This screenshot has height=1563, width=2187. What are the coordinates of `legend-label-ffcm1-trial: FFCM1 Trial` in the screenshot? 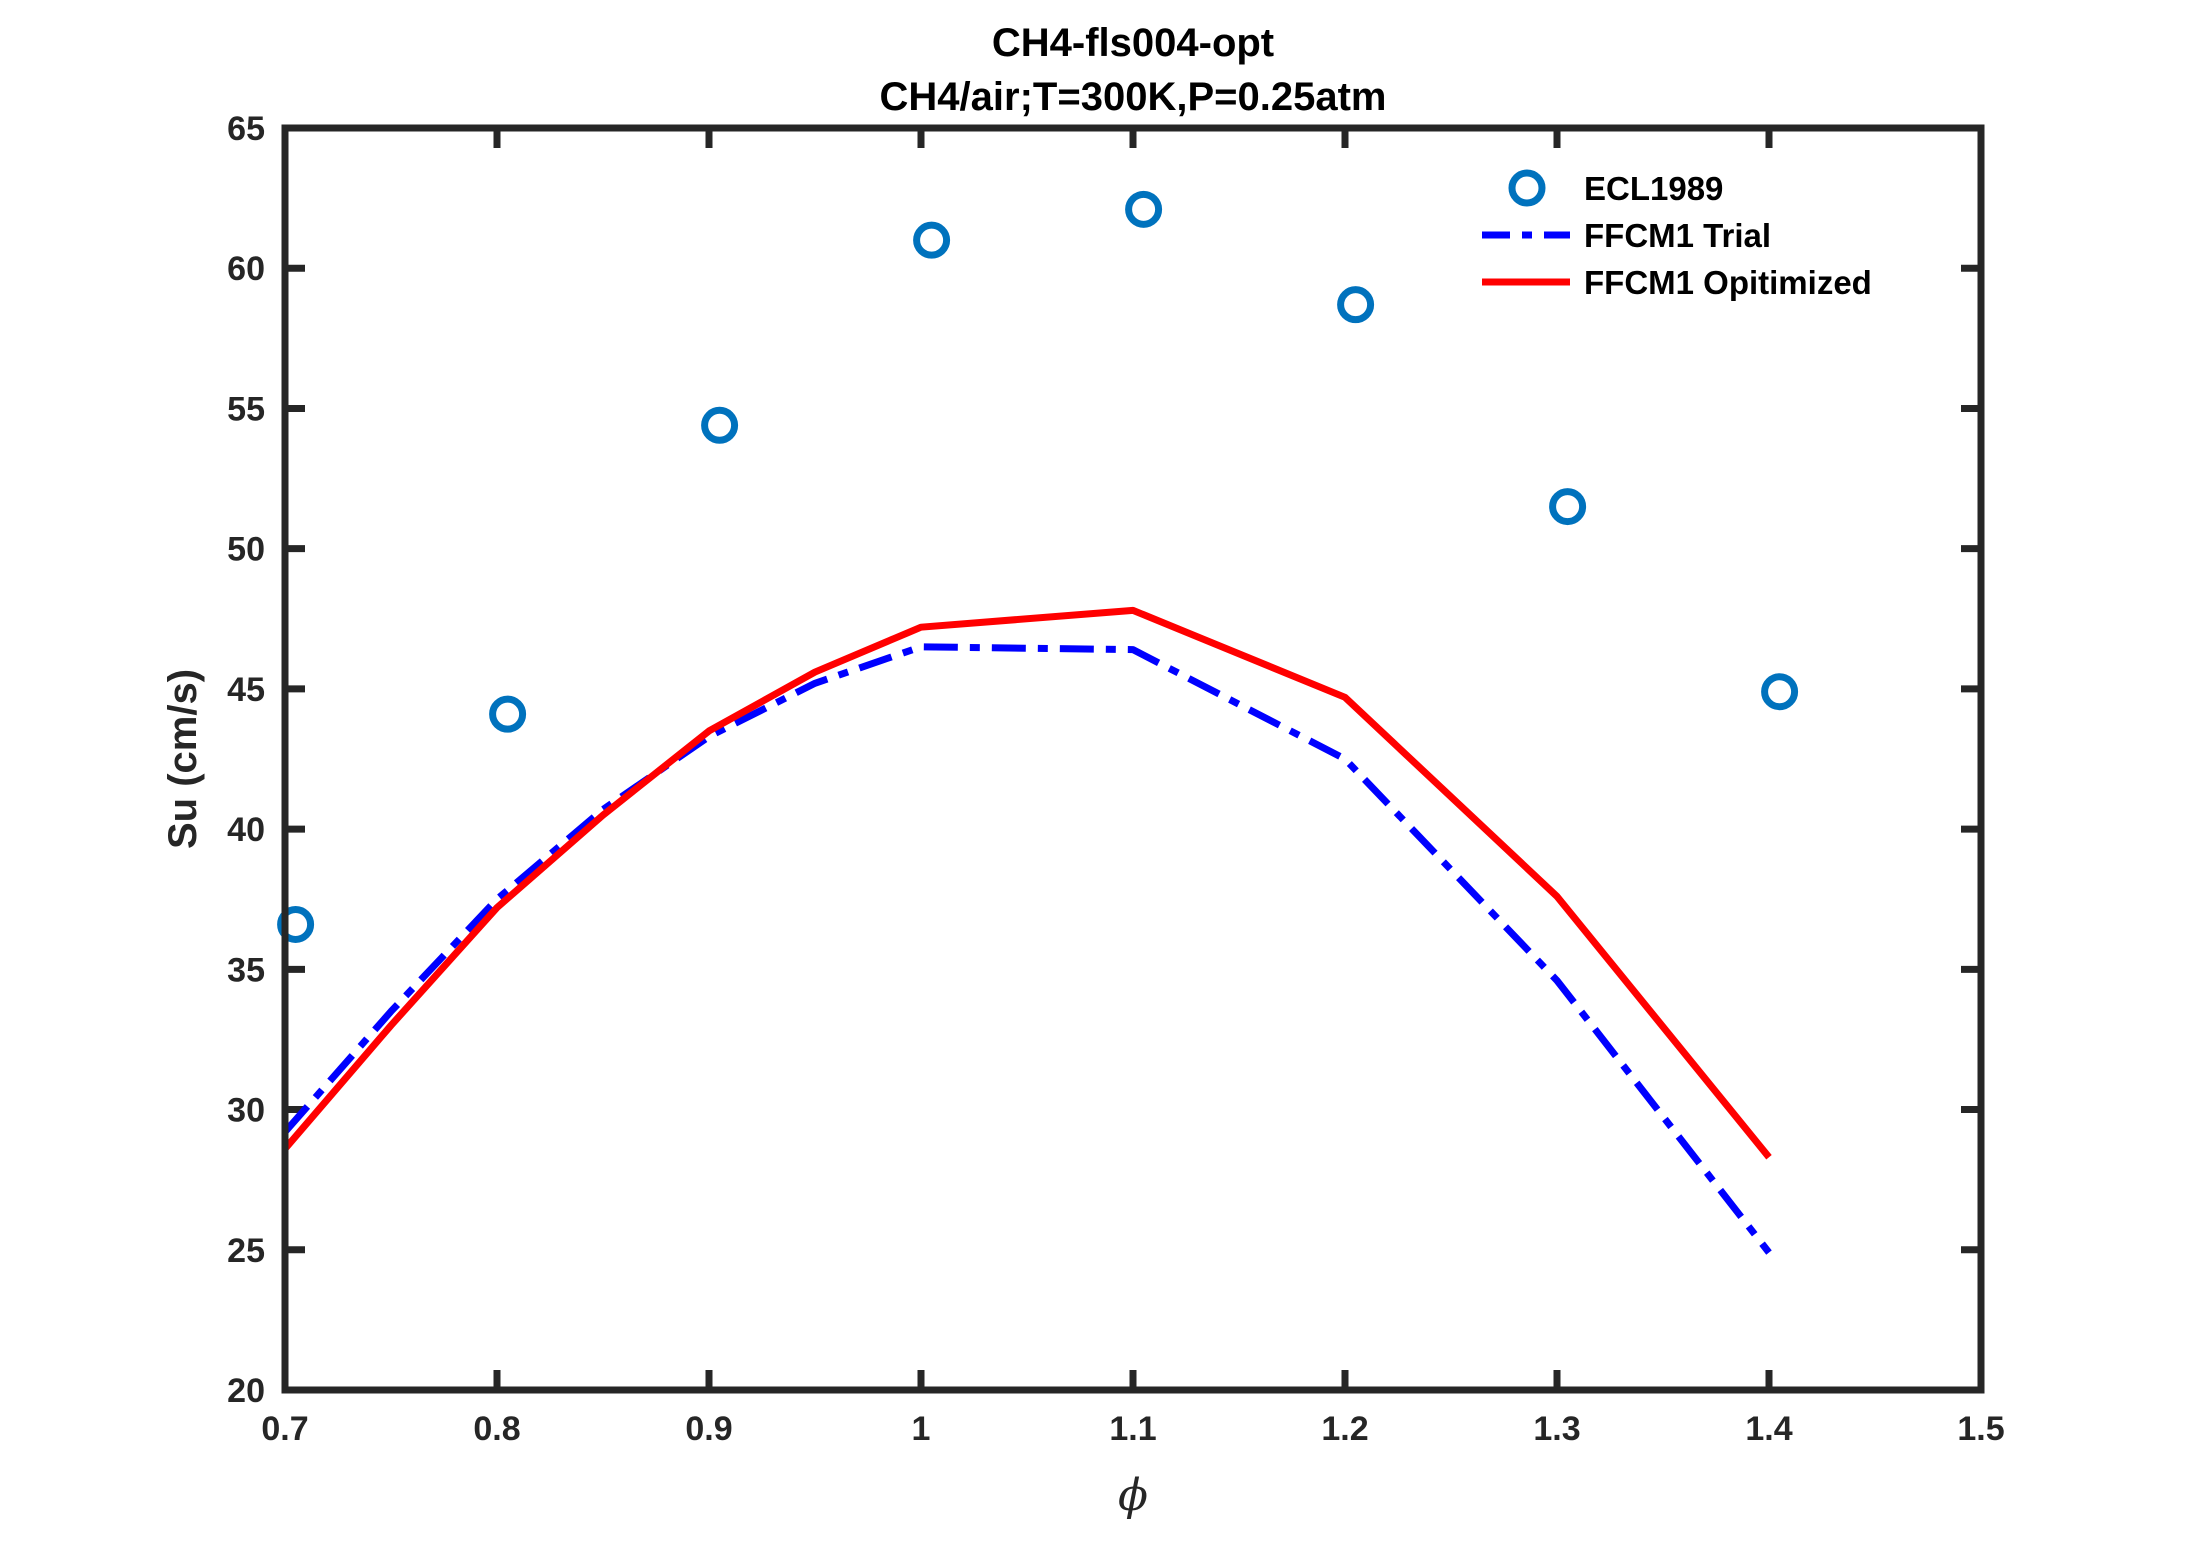 It's located at (1677, 235).